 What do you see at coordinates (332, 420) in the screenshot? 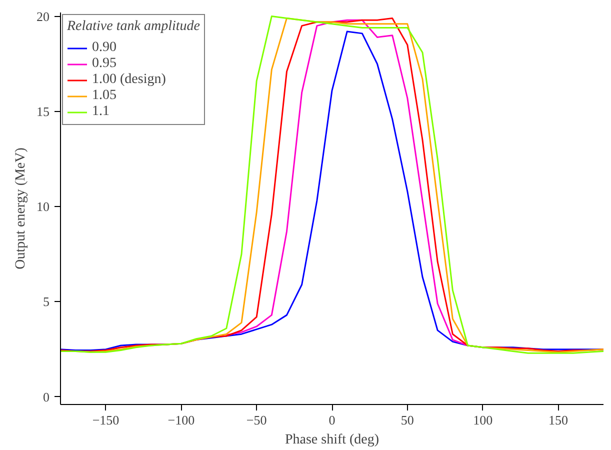
I see `x-tick-label: 0` at bounding box center [332, 420].